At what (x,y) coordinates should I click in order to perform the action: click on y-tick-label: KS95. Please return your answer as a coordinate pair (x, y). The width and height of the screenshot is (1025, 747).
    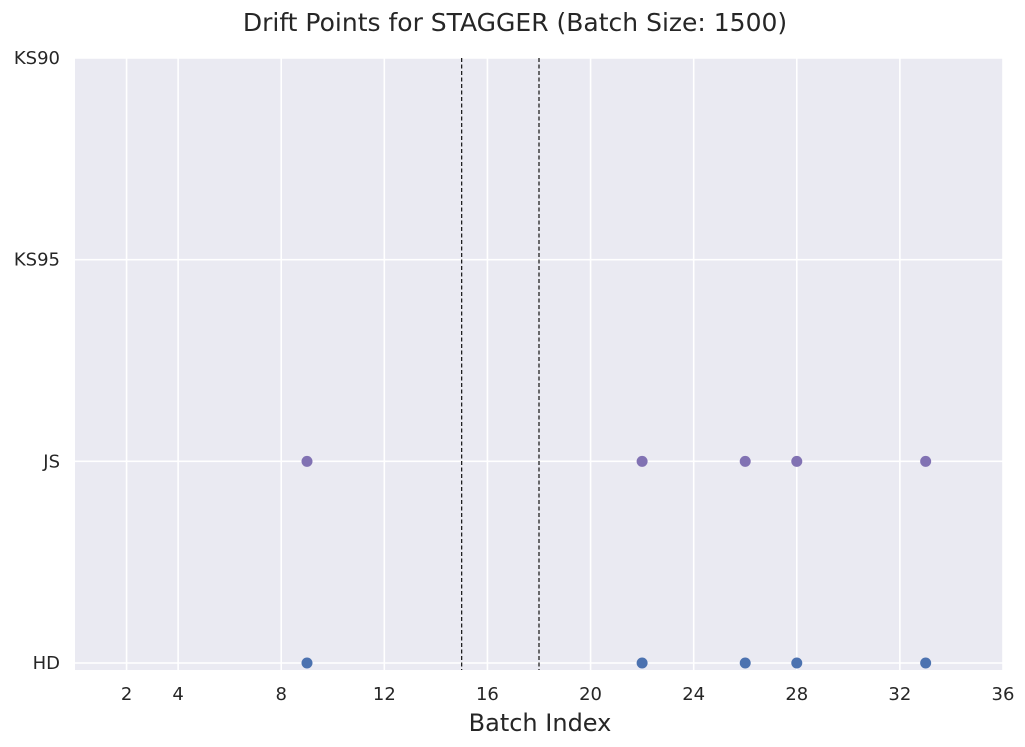
    Looking at the image, I should click on (37, 260).